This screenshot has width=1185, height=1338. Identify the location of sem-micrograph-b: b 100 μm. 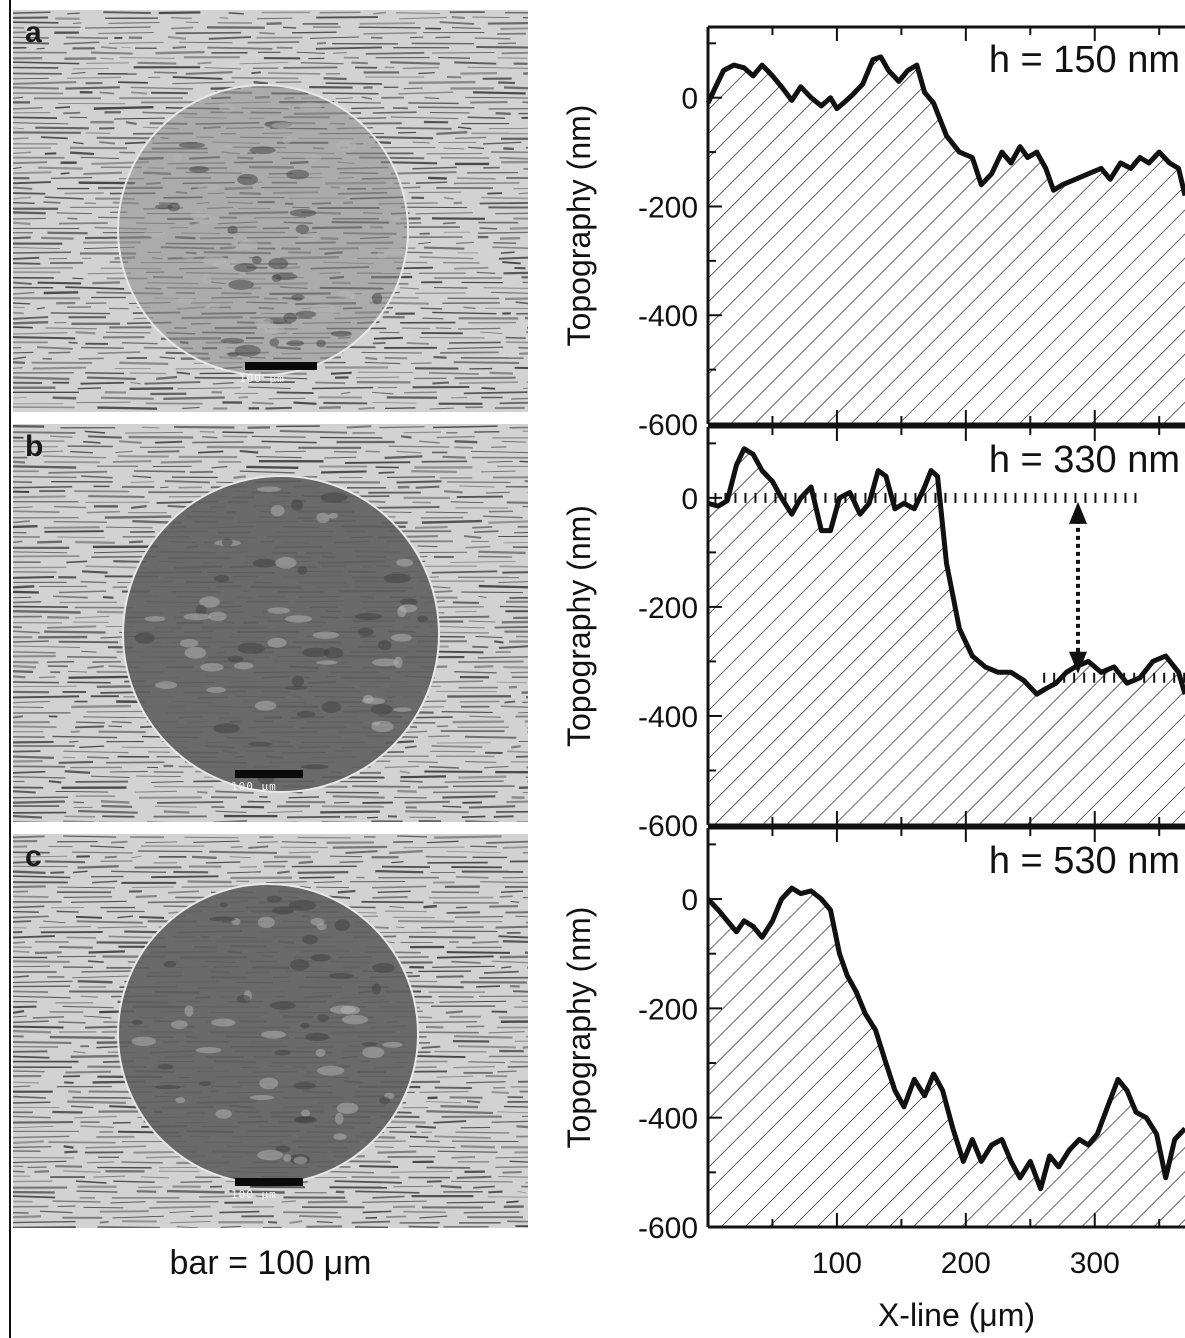
(270, 623).